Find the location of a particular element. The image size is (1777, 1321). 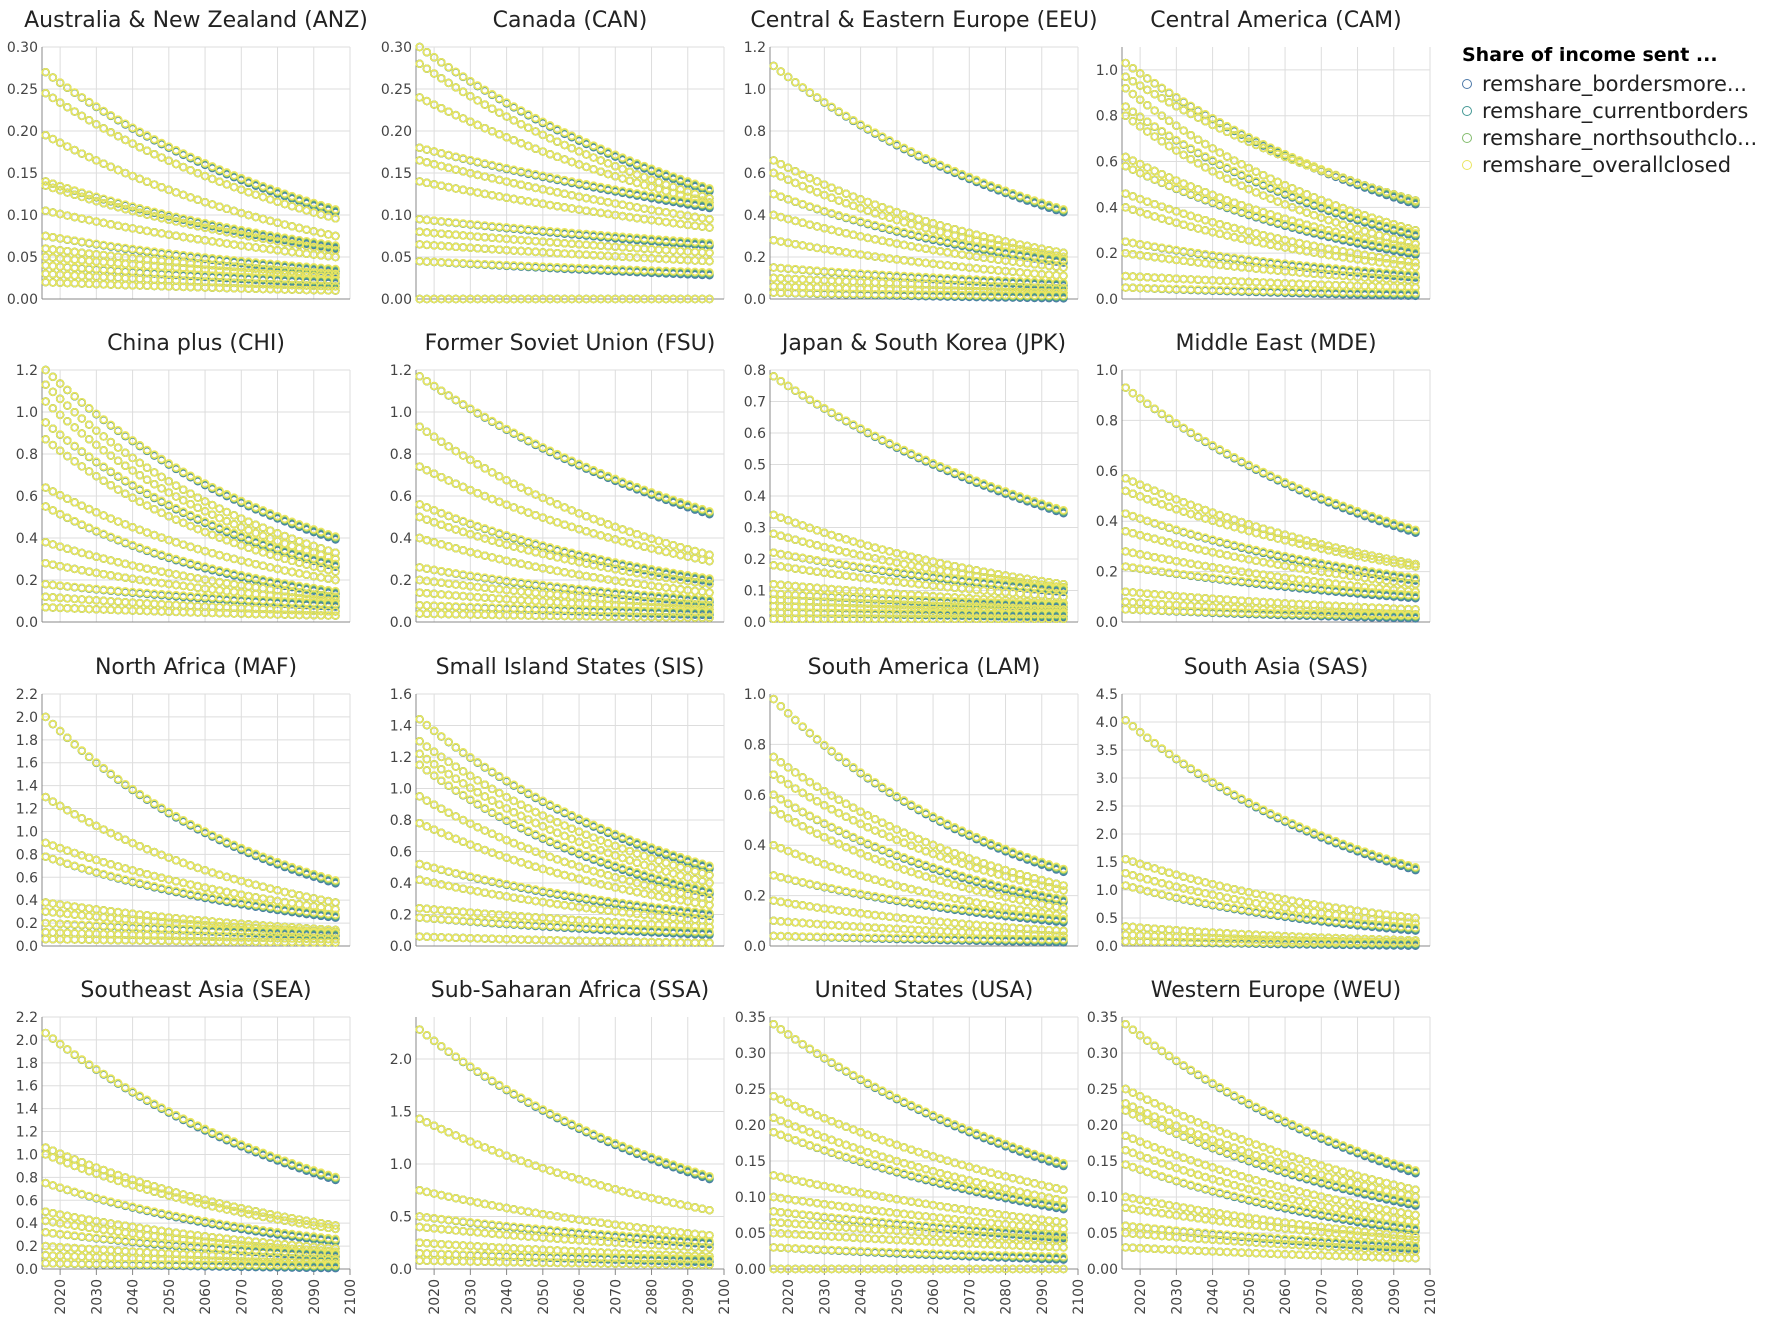

y-tick-label: 0.10 is located at coordinates (396, 216).